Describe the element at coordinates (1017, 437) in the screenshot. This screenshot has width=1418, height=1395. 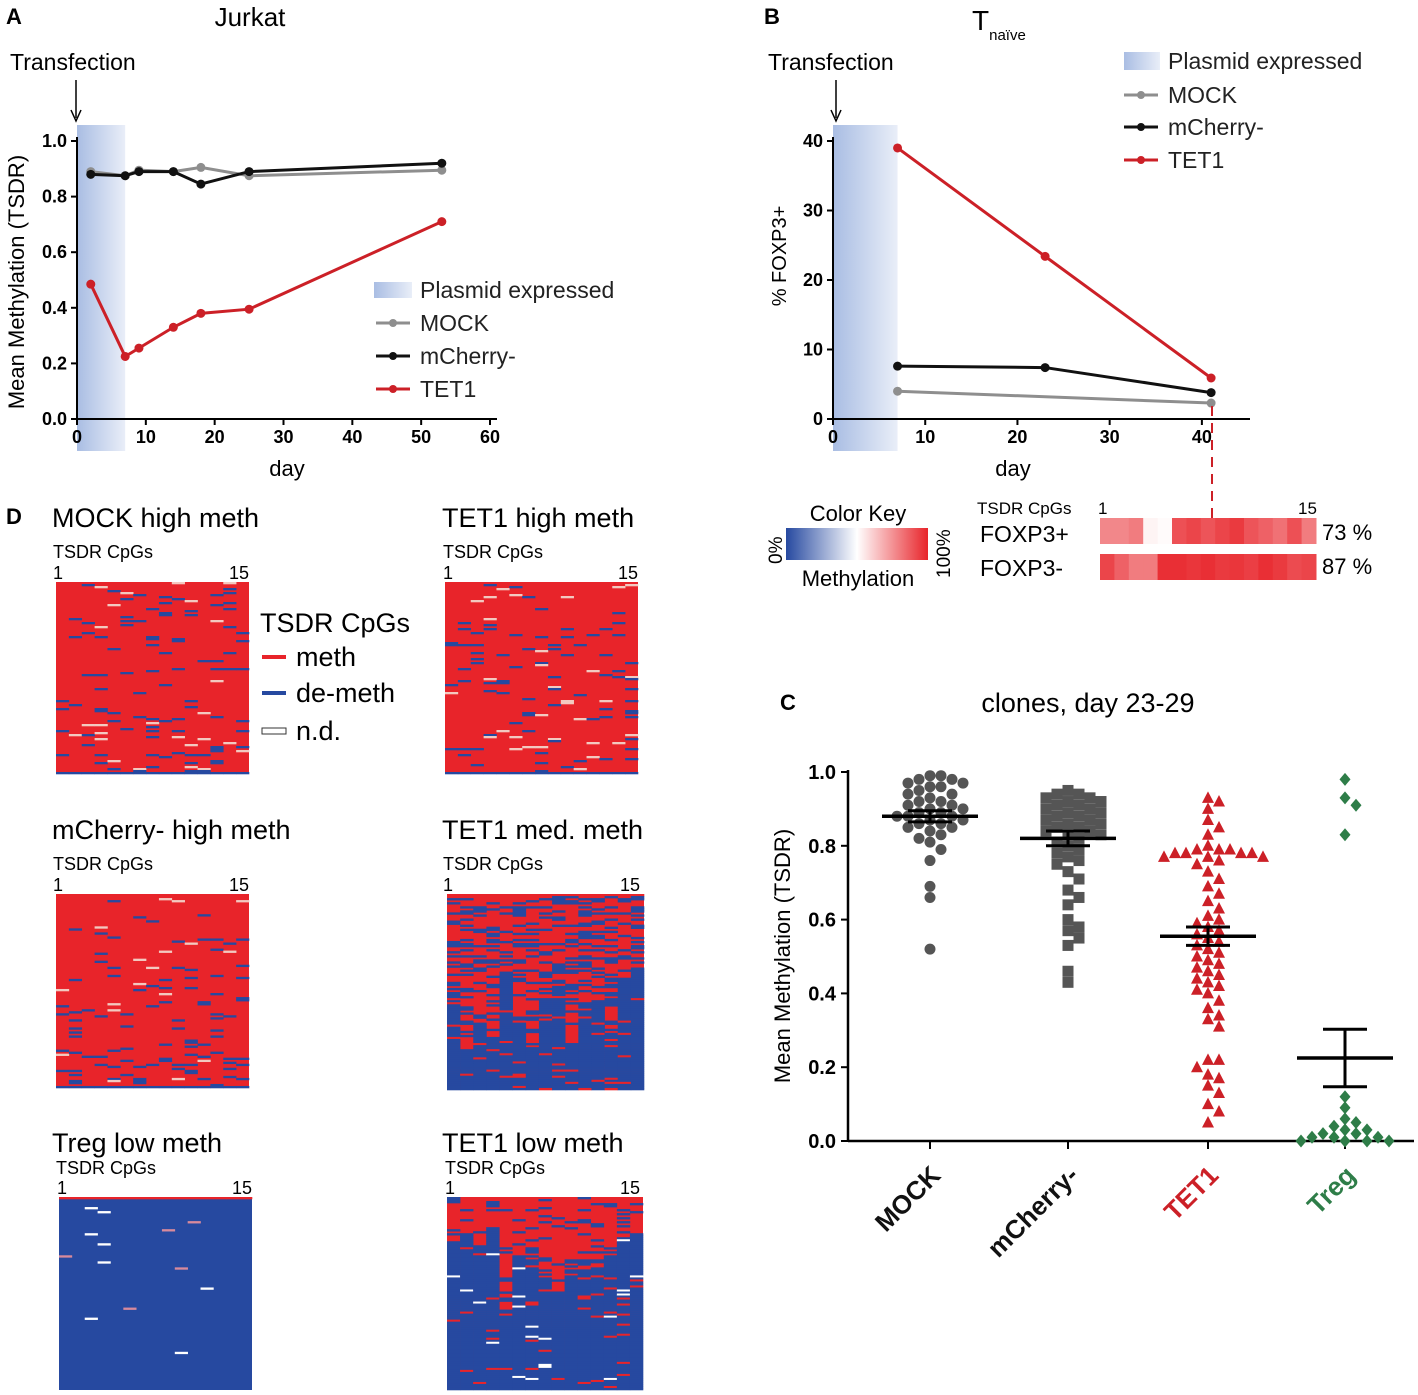
I see `panel-b-x-tick-label: 20` at that location.